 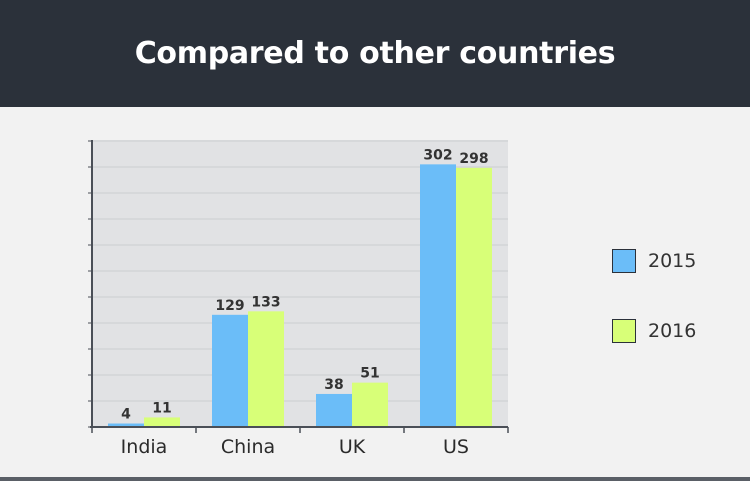 I want to click on bottom-border, so click(x=375, y=479).